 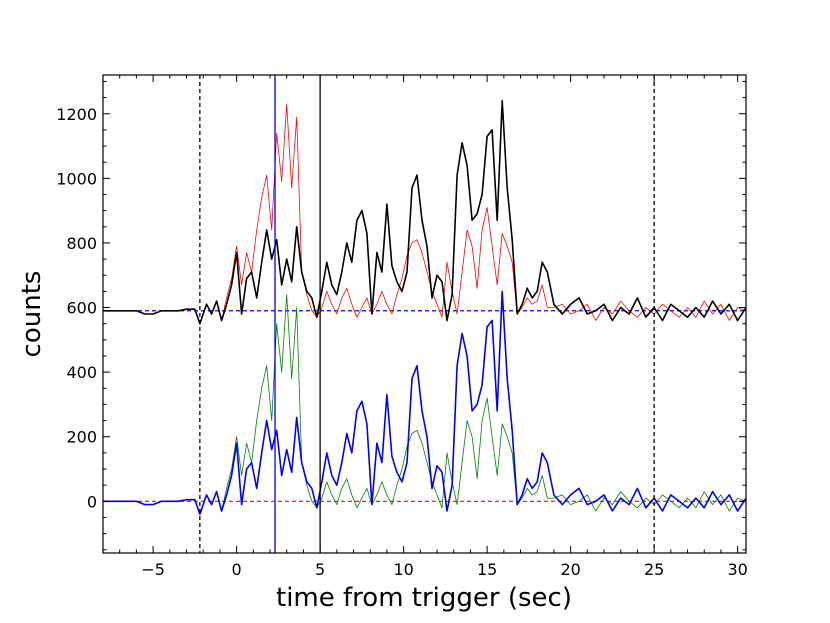 What do you see at coordinates (487, 569) in the screenshot?
I see `x-tick-label: 15` at bounding box center [487, 569].